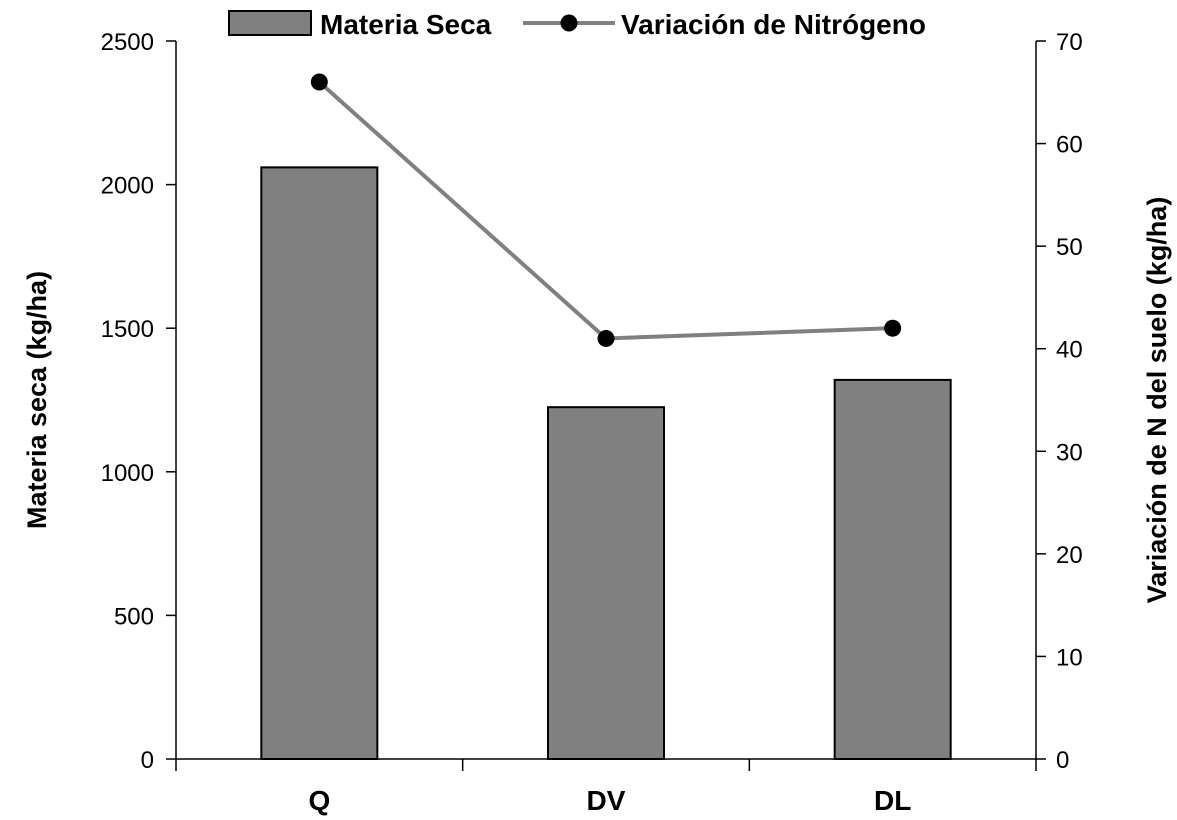 The image size is (1177, 820). What do you see at coordinates (37, 400) in the screenshot?
I see `y-axis-title: Materia seca (kg/ha)` at bounding box center [37, 400].